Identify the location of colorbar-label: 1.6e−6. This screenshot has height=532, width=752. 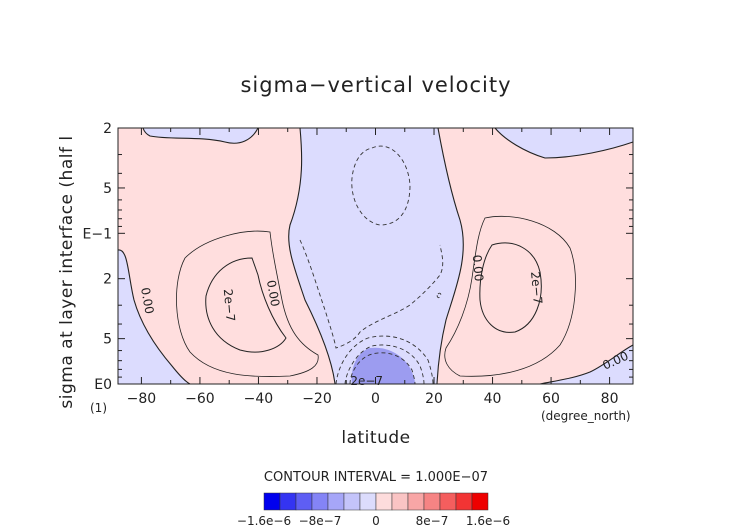
(488, 521).